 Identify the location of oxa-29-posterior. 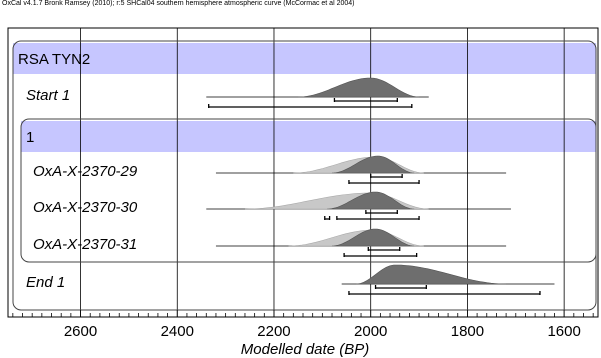
(373, 164).